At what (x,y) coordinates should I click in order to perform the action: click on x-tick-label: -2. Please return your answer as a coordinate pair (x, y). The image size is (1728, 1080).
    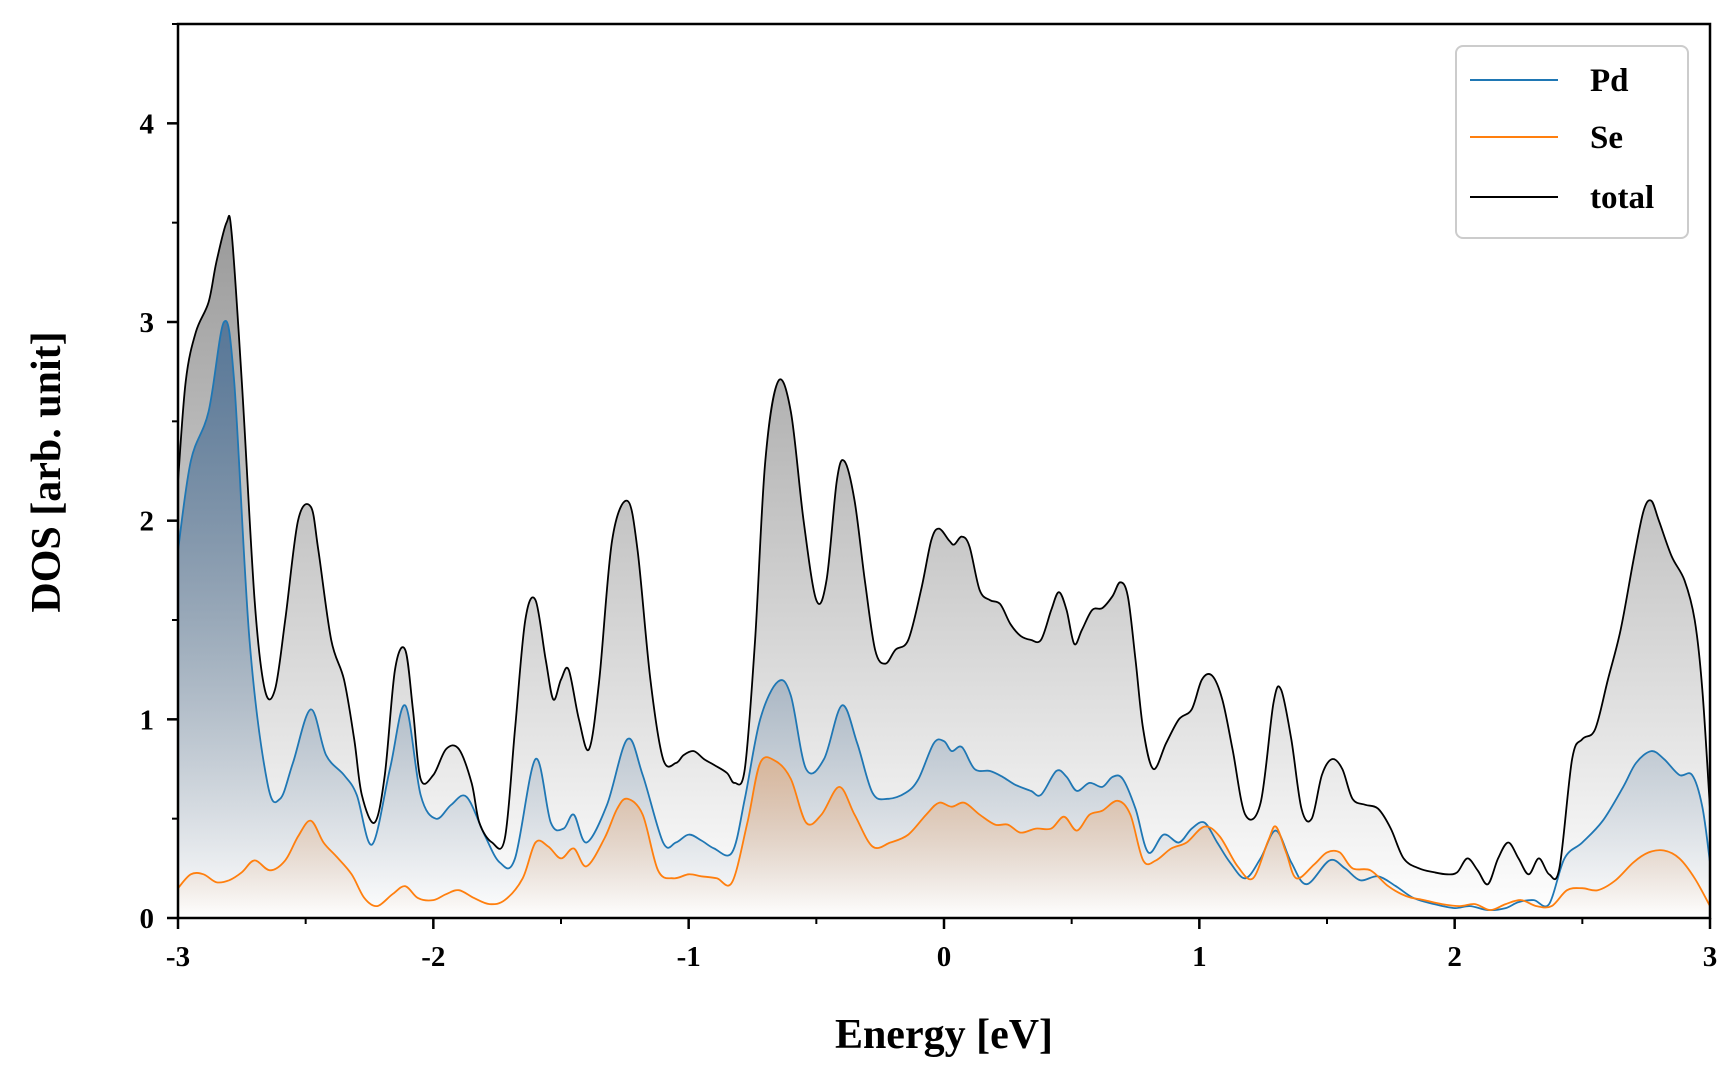
    Looking at the image, I should click on (433, 957).